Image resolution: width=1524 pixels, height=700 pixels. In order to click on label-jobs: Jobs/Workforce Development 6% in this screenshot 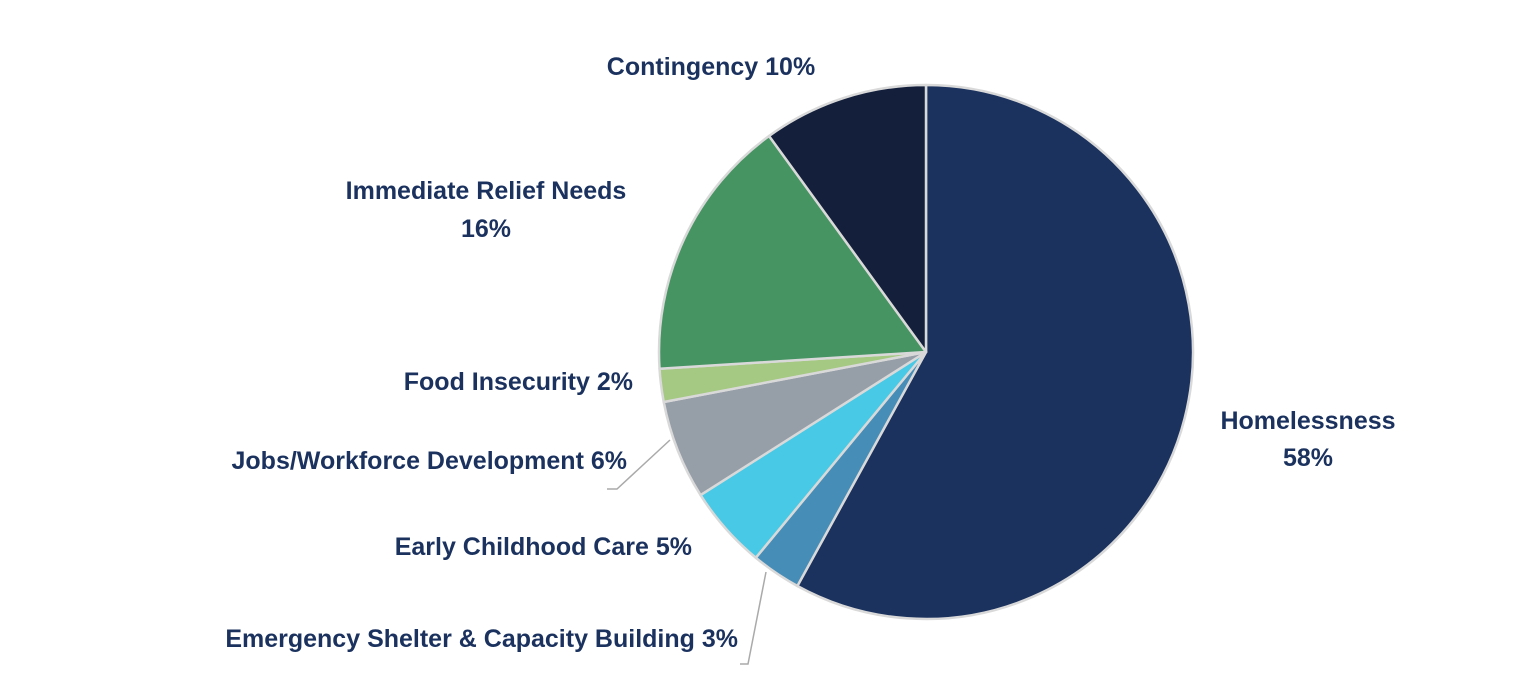, I will do `click(430, 461)`.